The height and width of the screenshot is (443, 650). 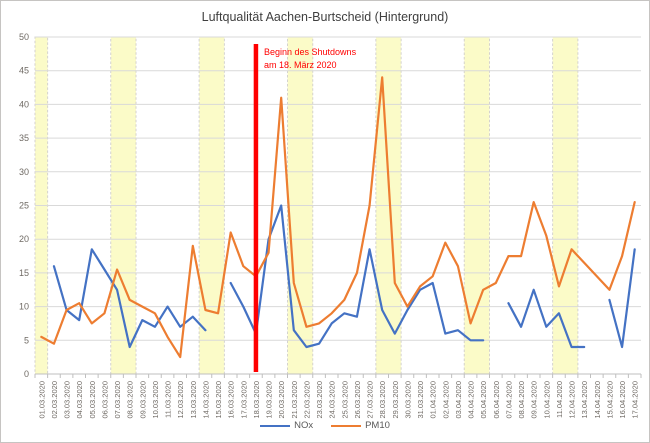 What do you see at coordinates (275, 425) in the screenshot?
I see `legend-line-nox-icon` at bounding box center [275, 425].